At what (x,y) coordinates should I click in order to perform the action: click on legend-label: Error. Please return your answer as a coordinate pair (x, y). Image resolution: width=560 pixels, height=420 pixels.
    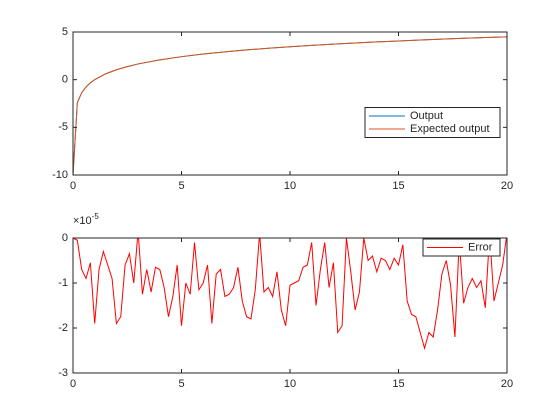
    Looking at the image, I should click on (480, 247).